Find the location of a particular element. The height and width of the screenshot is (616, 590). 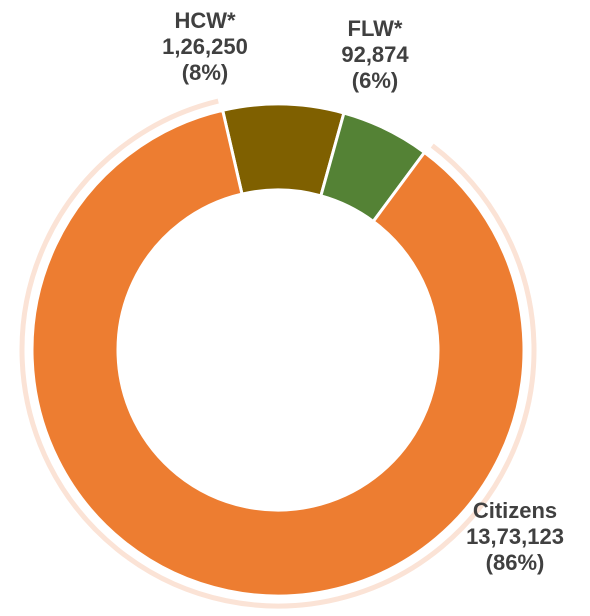

label-flw-name: FLW* is located at coordinates (375, 28).